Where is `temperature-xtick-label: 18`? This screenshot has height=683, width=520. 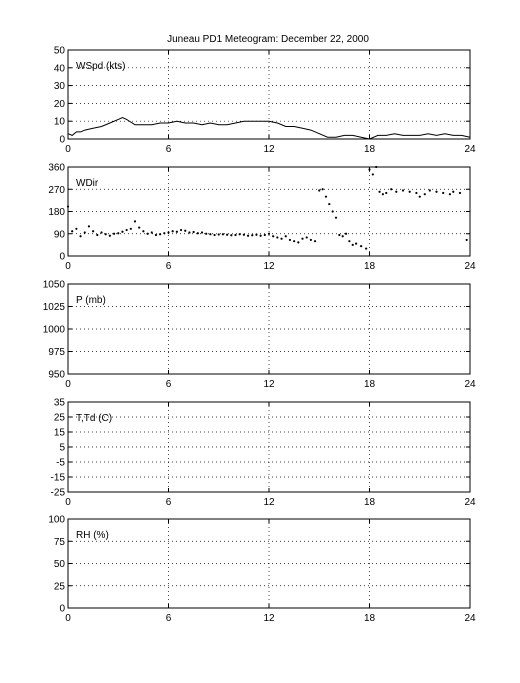 temperature-xtick-label: 18 is located at coordinates (370, 502).